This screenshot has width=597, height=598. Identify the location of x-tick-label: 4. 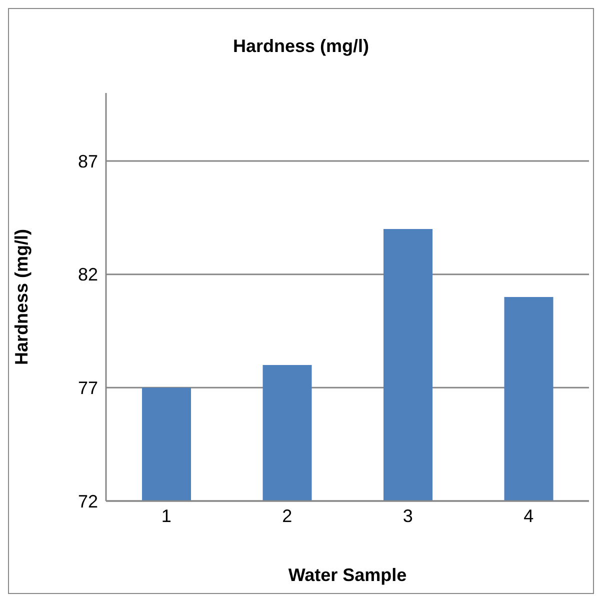
(529, 516).